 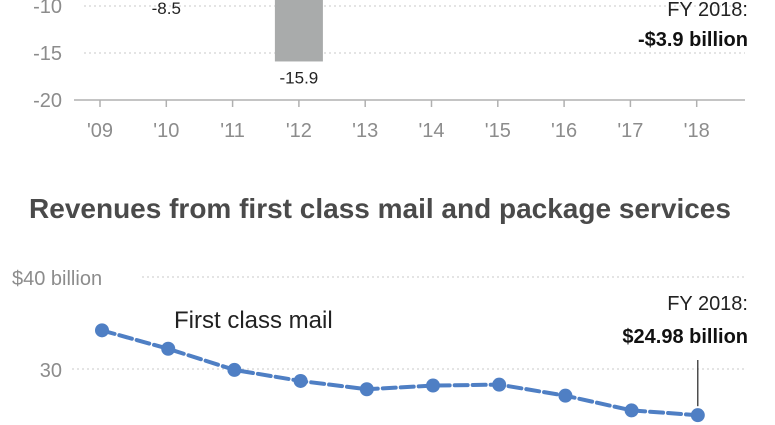 I want to click on bar-x-tick-label: '18, so click(x=697, y=131).